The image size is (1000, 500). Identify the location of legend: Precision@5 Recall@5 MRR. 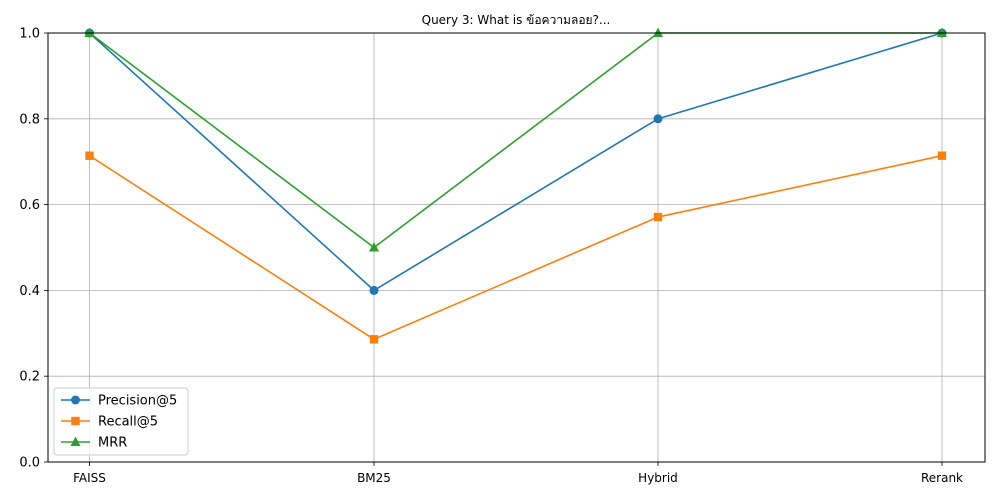
(121, 421).